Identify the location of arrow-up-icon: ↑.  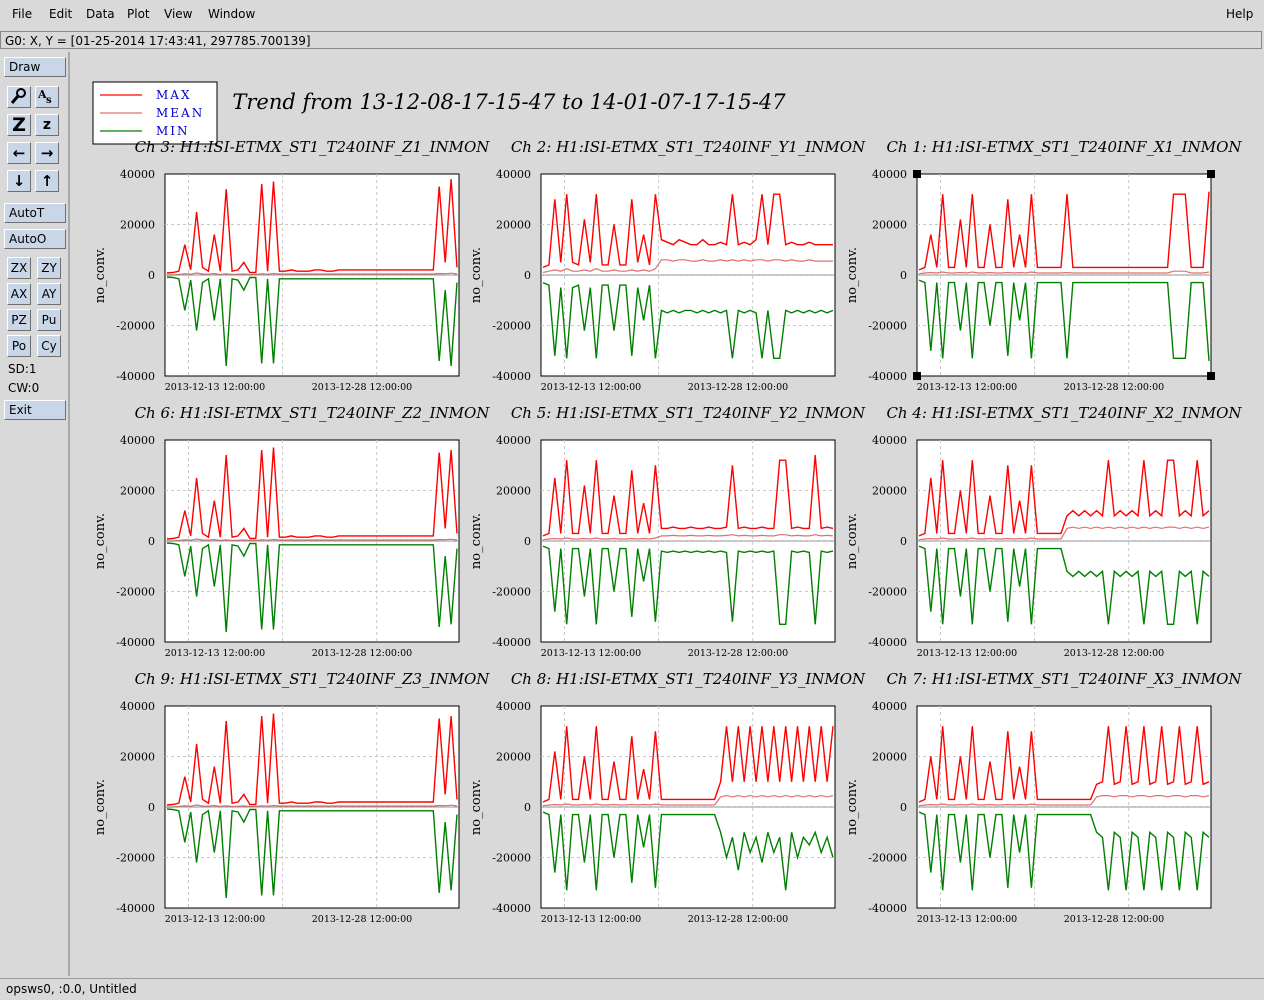
(47, 181).